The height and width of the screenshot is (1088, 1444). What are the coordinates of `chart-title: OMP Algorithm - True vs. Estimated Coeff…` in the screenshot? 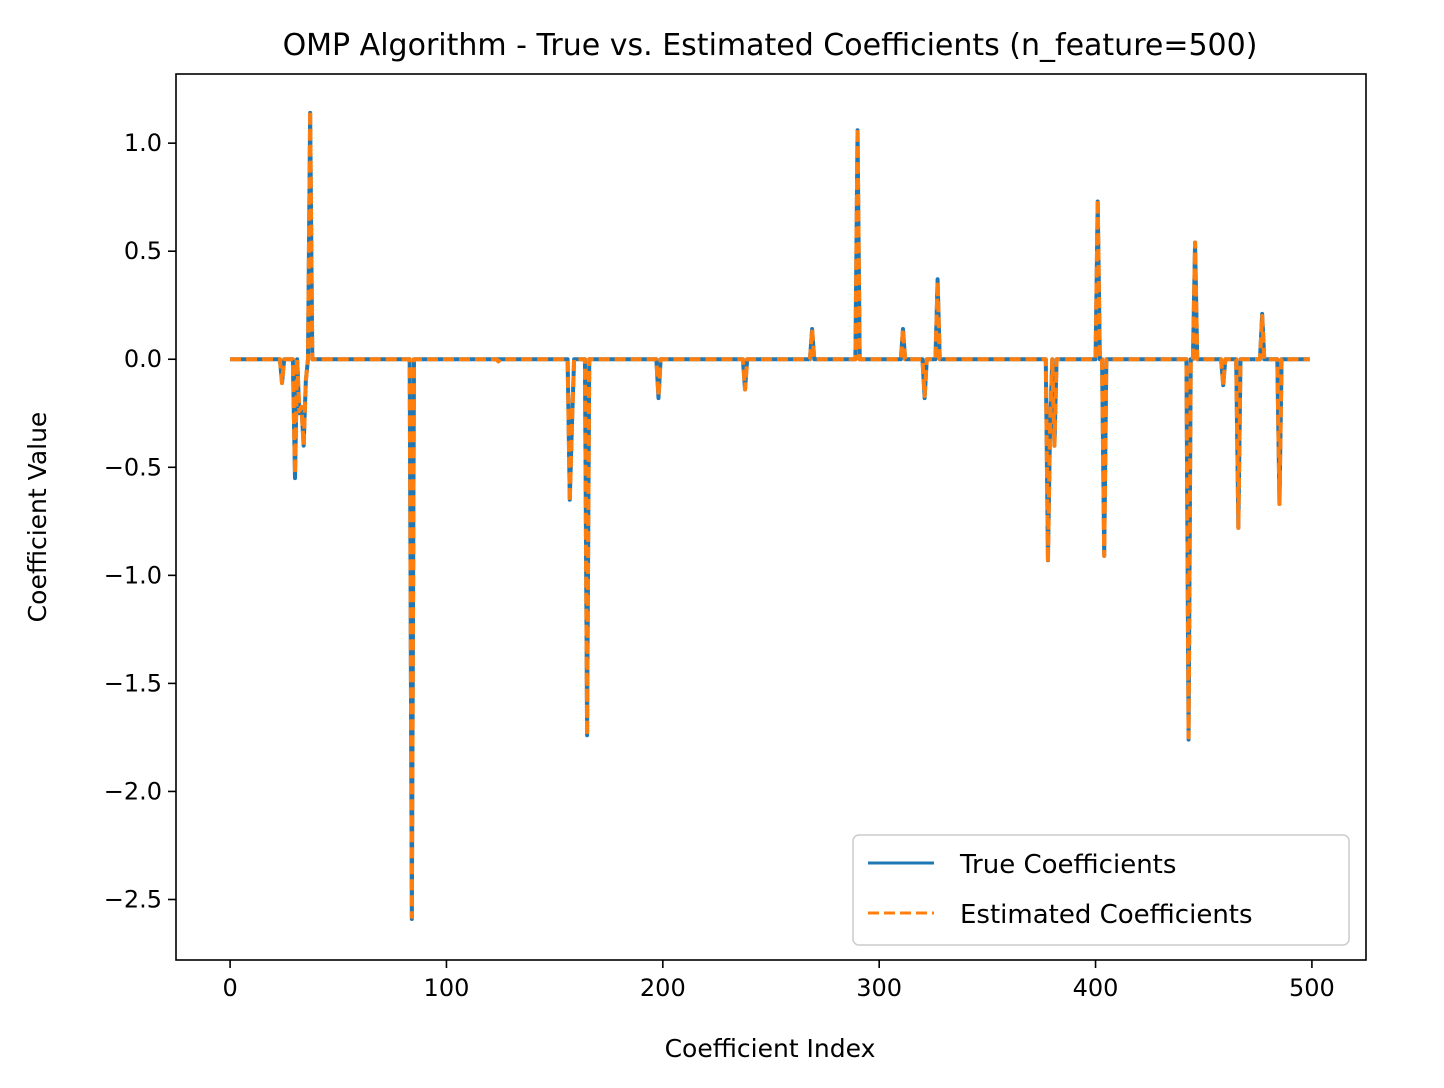 It's located at (770, 45).